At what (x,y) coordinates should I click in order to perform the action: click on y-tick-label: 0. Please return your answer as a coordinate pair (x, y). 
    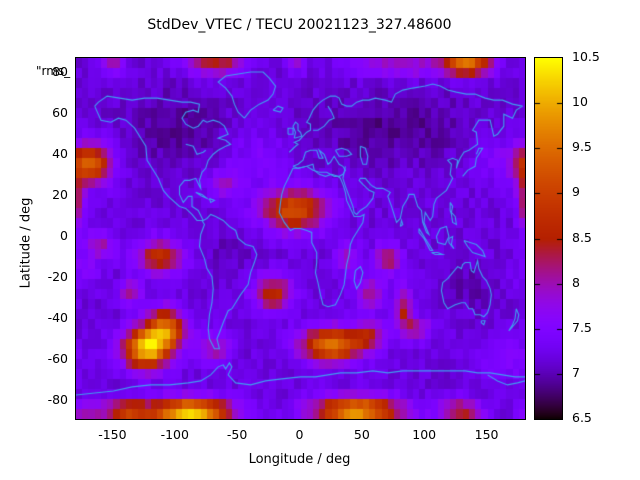
    Looking at the image, I should click on (64, 235).